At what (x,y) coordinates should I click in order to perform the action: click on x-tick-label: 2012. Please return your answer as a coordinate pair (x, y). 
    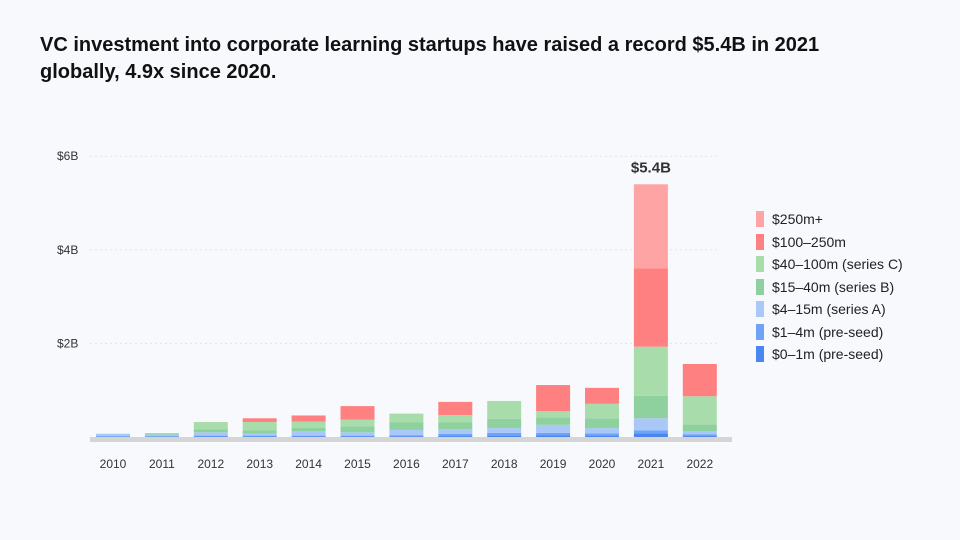
    Looking at the image, I should click on (210, 464).